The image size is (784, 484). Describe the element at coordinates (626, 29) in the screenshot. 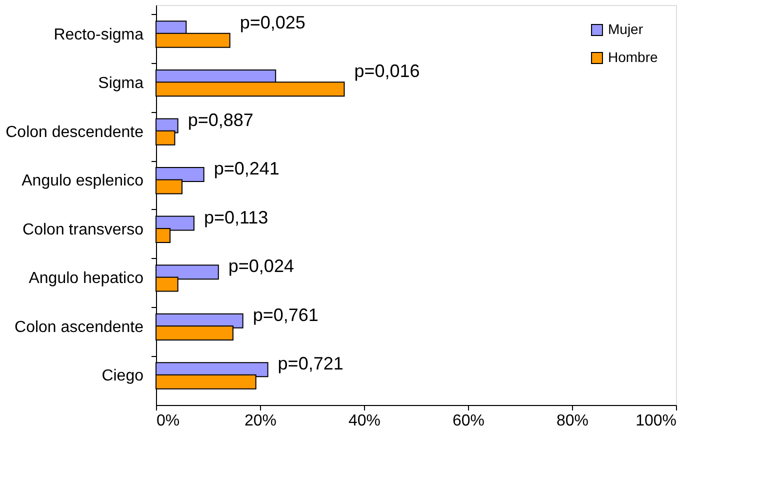

I see `legend-label: Mujer` at that location.